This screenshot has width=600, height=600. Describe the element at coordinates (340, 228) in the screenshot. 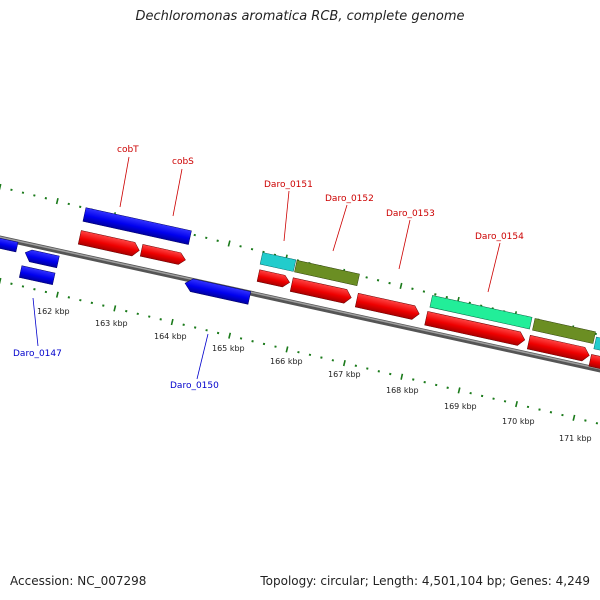

I see `daro-0152-leader-line` at that location.